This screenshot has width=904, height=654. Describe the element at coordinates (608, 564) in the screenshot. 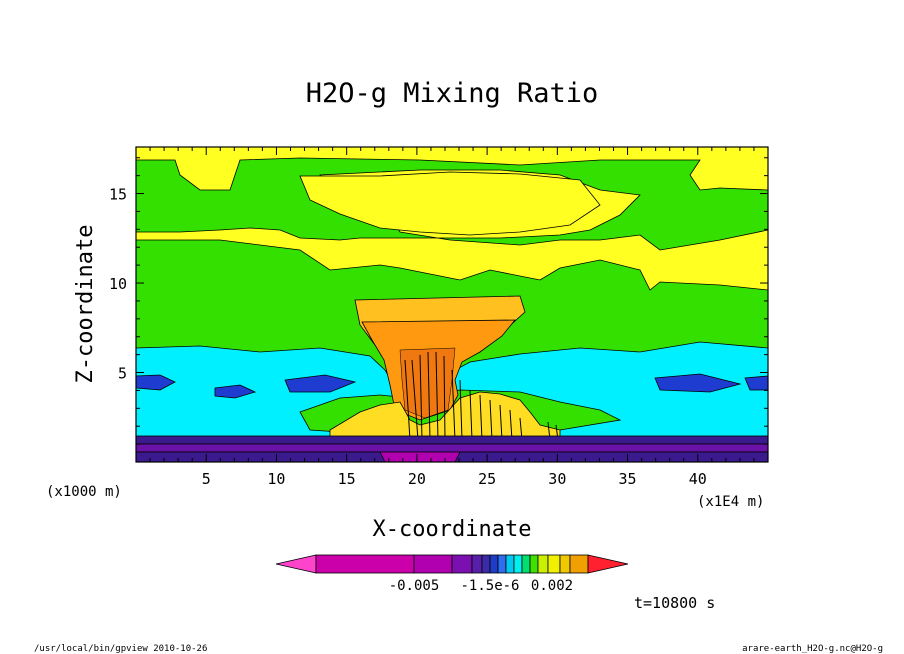

I see `colorbar-arrow-right` at that location.